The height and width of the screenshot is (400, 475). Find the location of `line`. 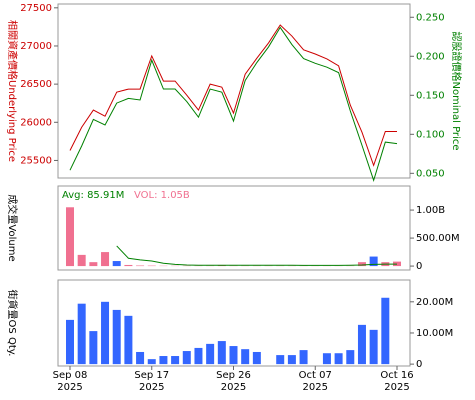

line is located at coordinates (256, 255).